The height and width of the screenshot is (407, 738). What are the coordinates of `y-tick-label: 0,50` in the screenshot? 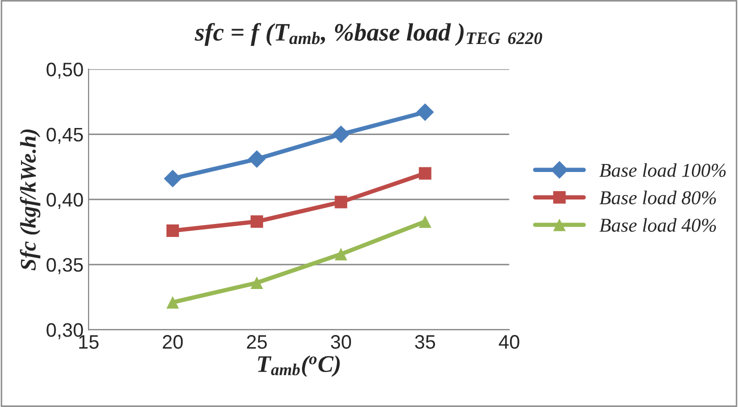 It's located at (64, 70).